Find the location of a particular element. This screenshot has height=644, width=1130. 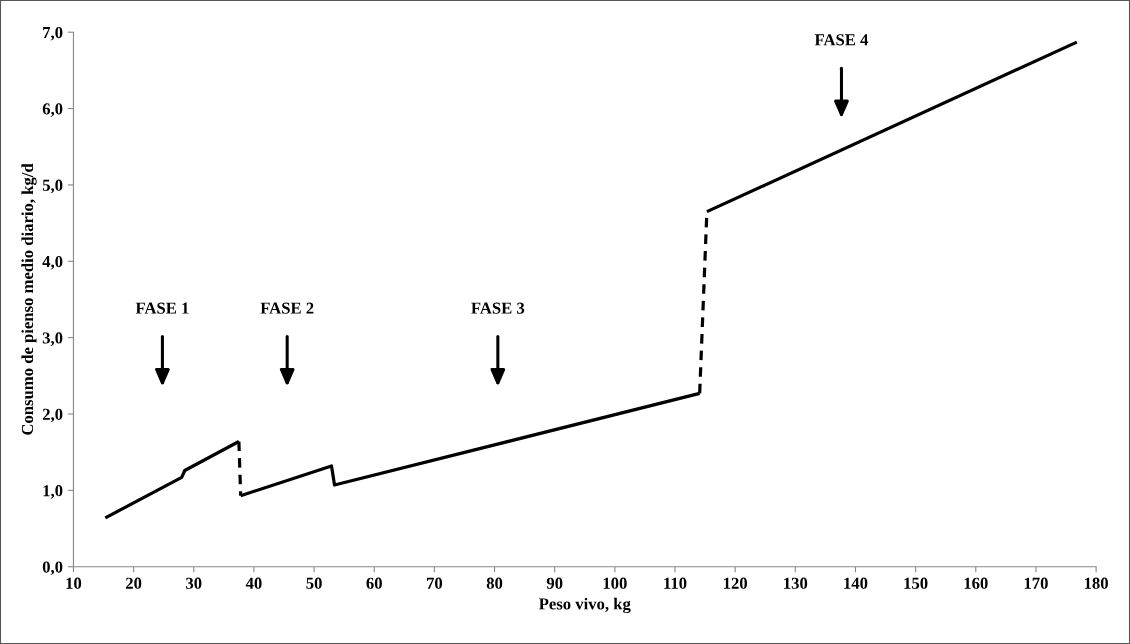

y-axis-title: Consumo de pienso medio diario, kg/d is located at coordinates (29, 299).